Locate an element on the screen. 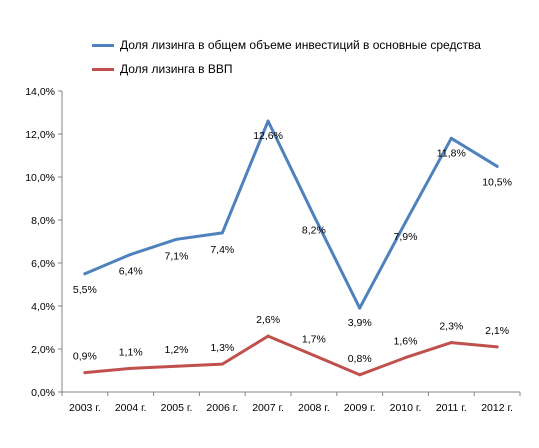 The width and height of the screenshot is (539, 448). data-label: 6,4% is located at coordinates (131, 271).